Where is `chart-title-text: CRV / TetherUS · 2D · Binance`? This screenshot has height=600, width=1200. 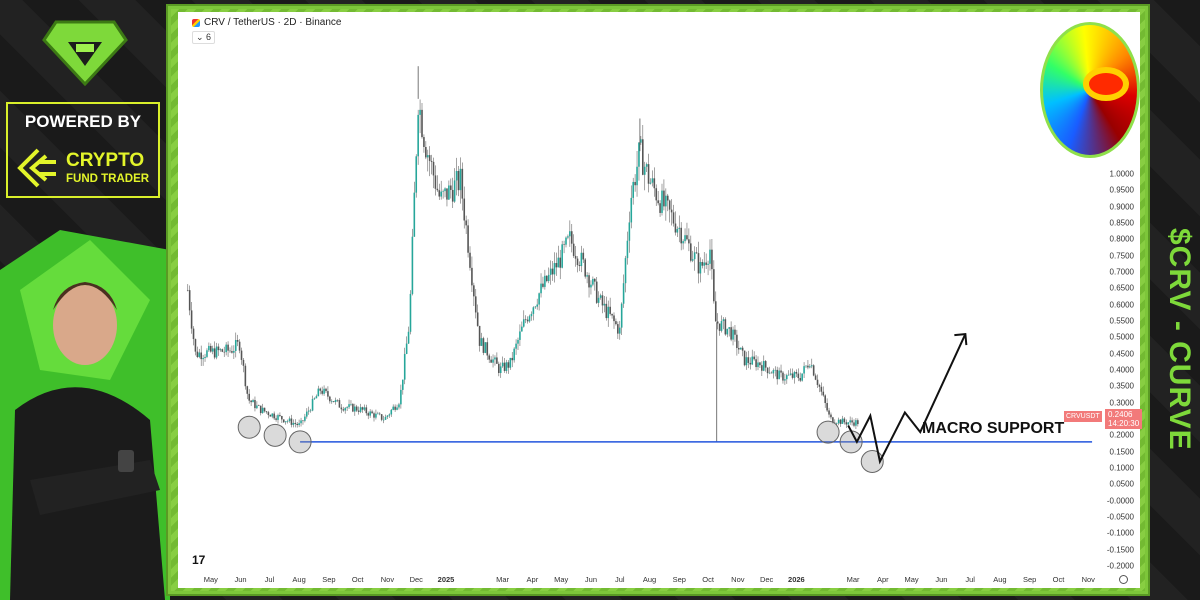 chart-title-text: CRV / TetherUS · 2D · Binance is located at coordinates (273, 22).